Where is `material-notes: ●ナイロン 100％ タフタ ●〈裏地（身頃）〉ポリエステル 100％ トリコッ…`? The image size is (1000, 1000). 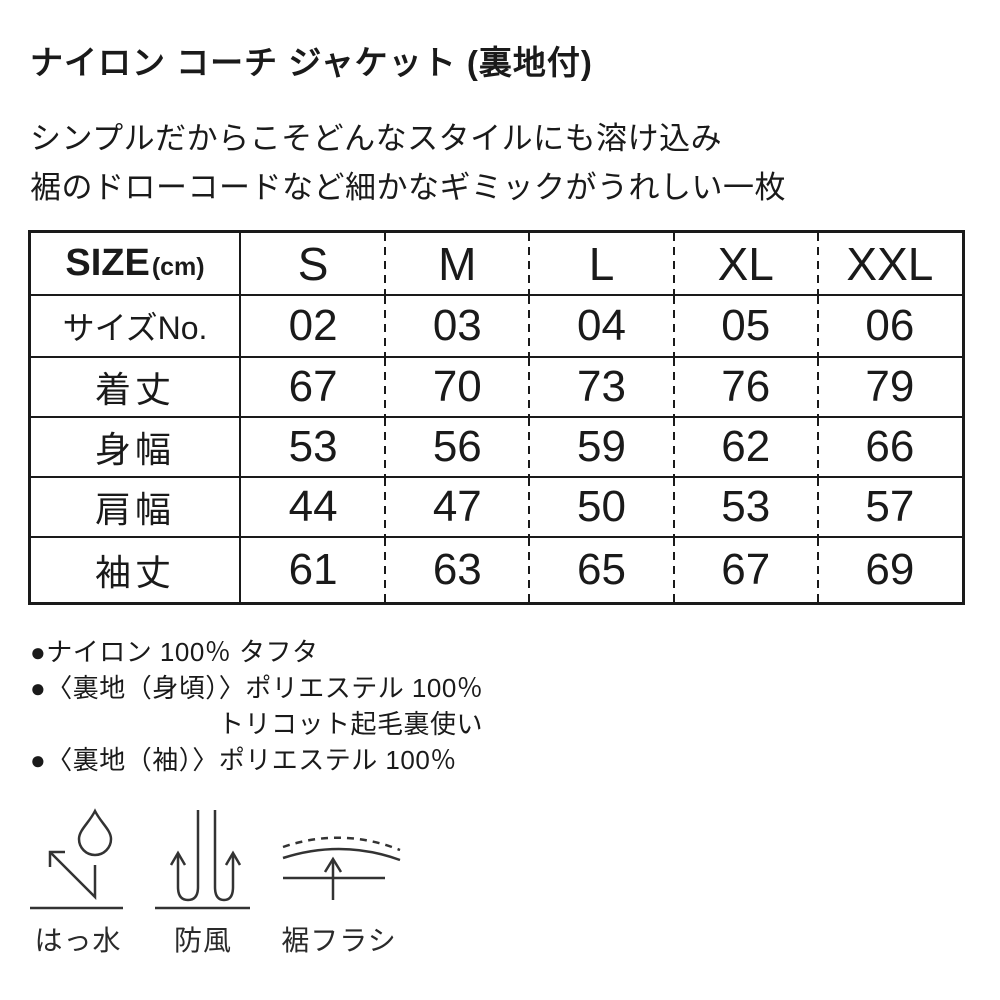
material-notes: ●ナイロン 100％ タフタ ●〈裏地（身頃）〉ポリエステル 100％ トリコッ… is located at coordinates (256, 706).